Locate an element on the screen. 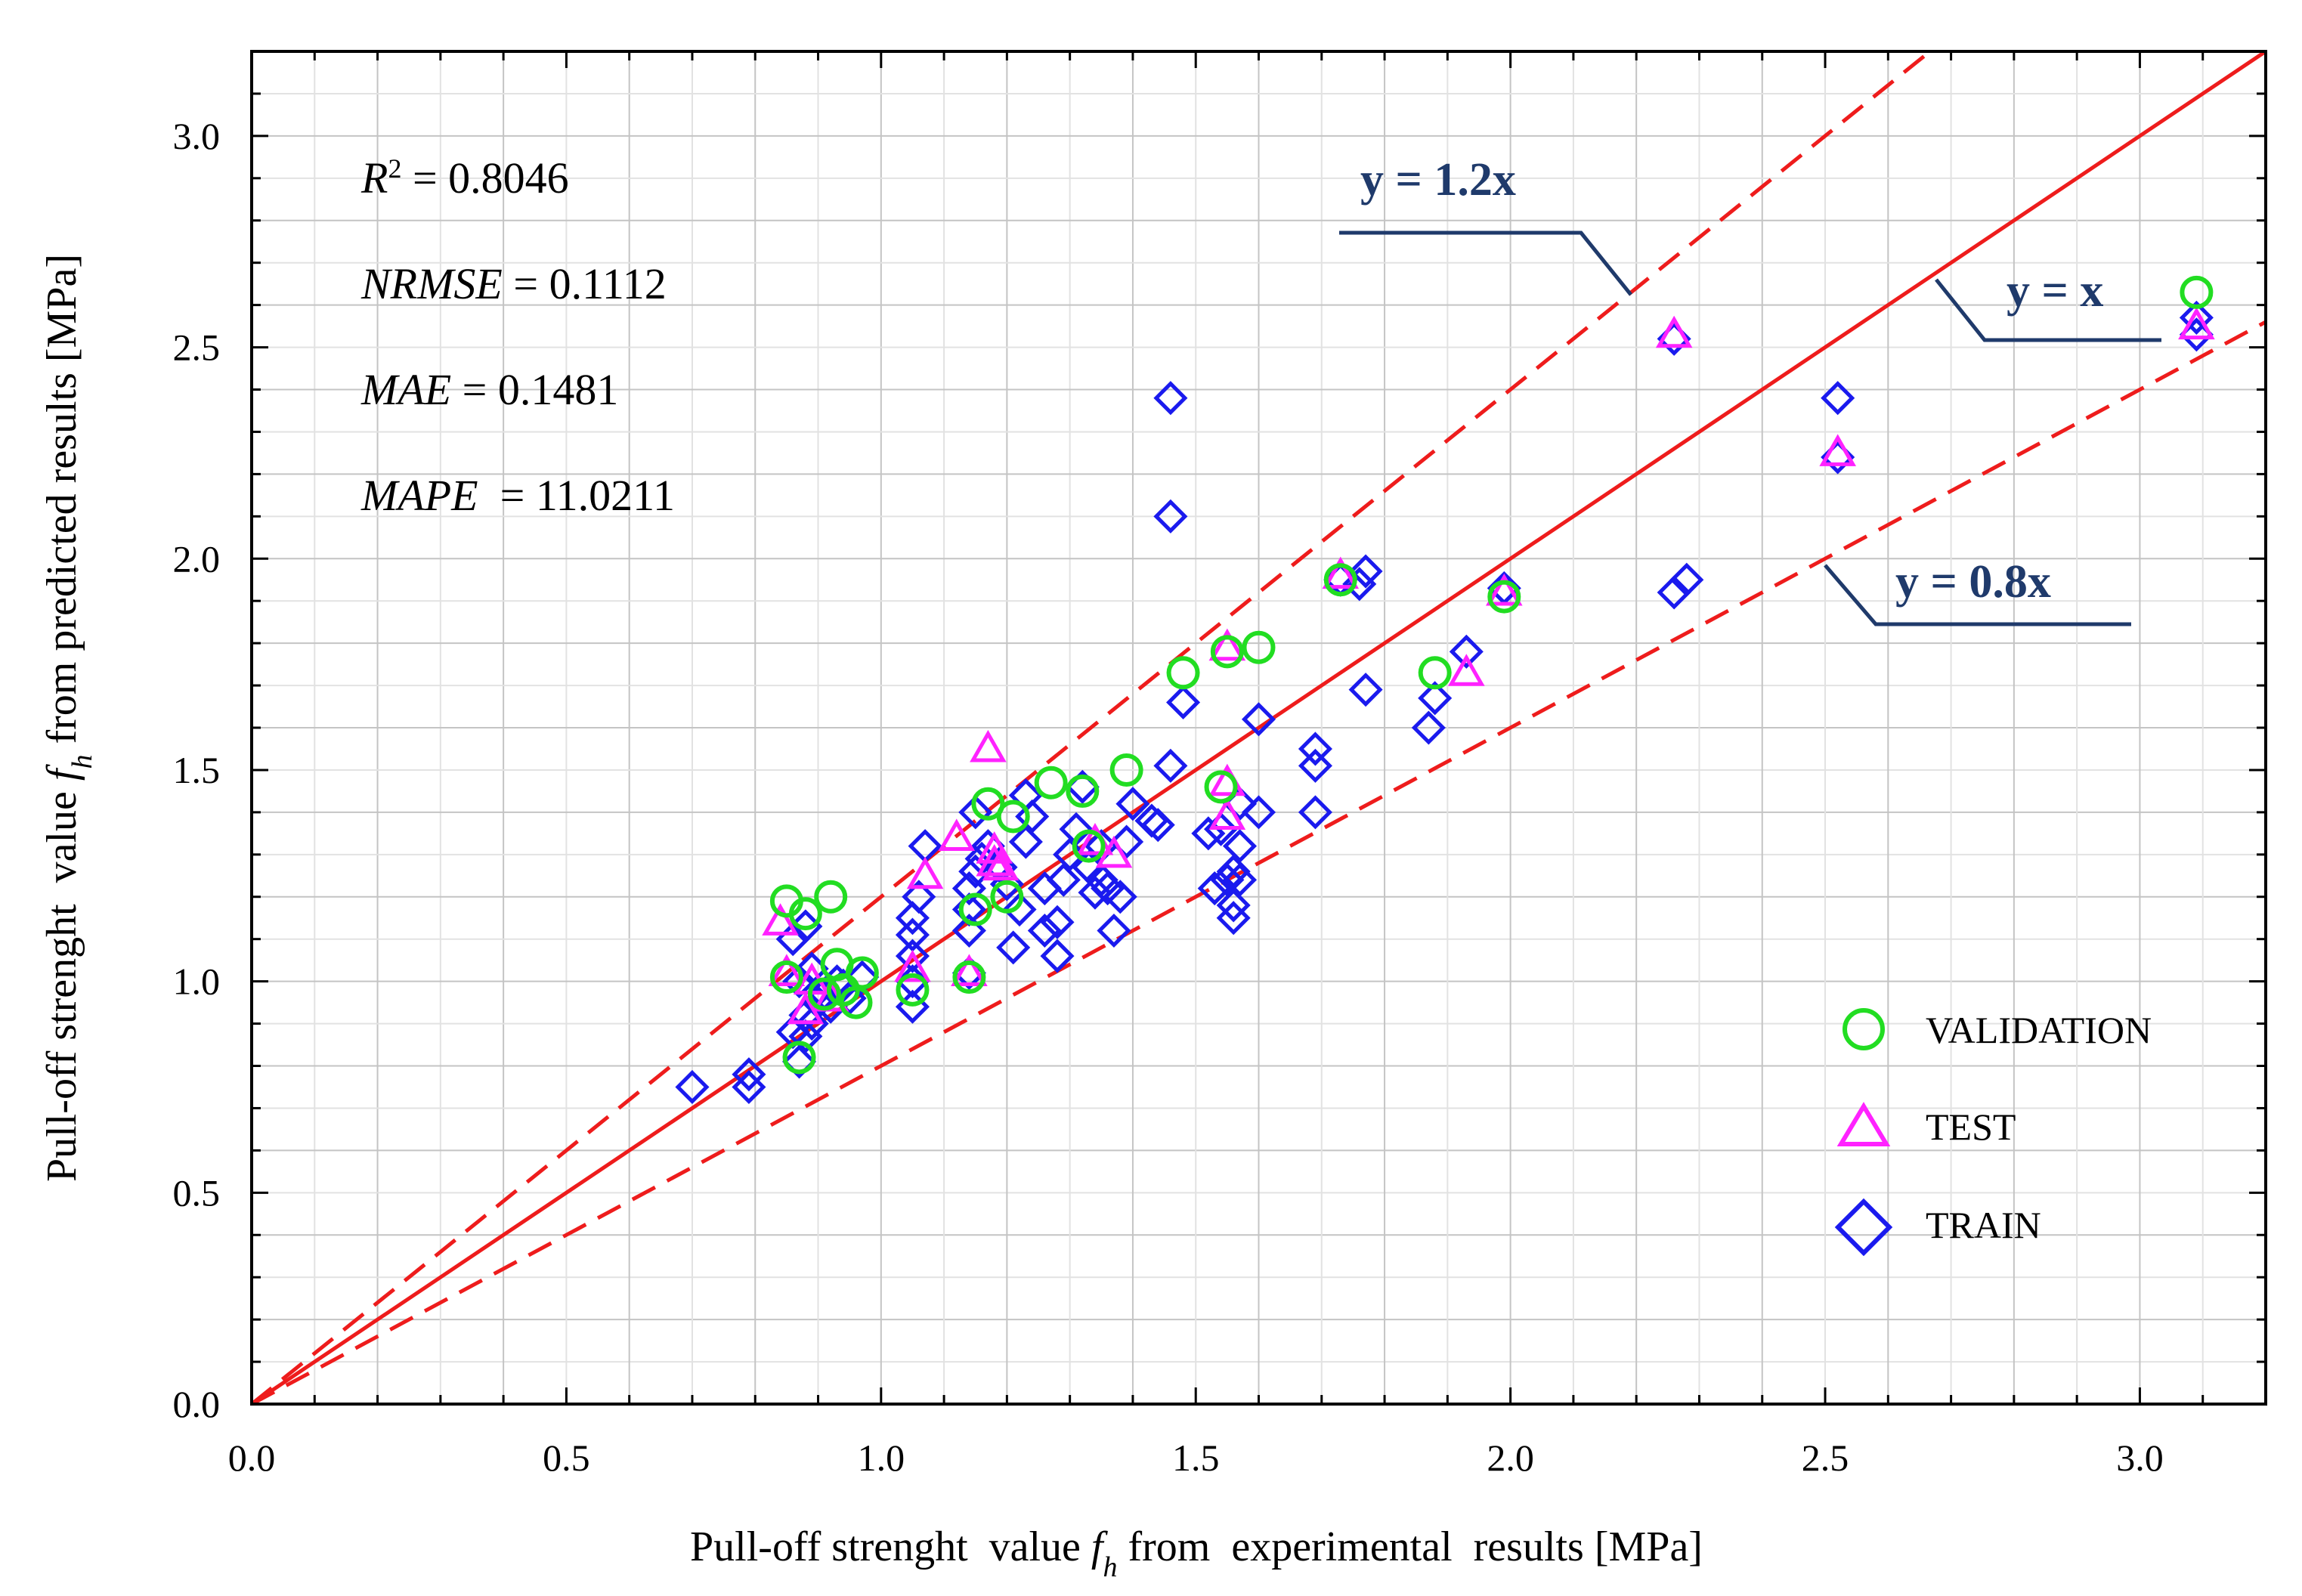 Image resolution: width=2302 pixels, height=1596 pixels. legend-validation-label: VALIDATION is located at coordinates (2039, 1030).